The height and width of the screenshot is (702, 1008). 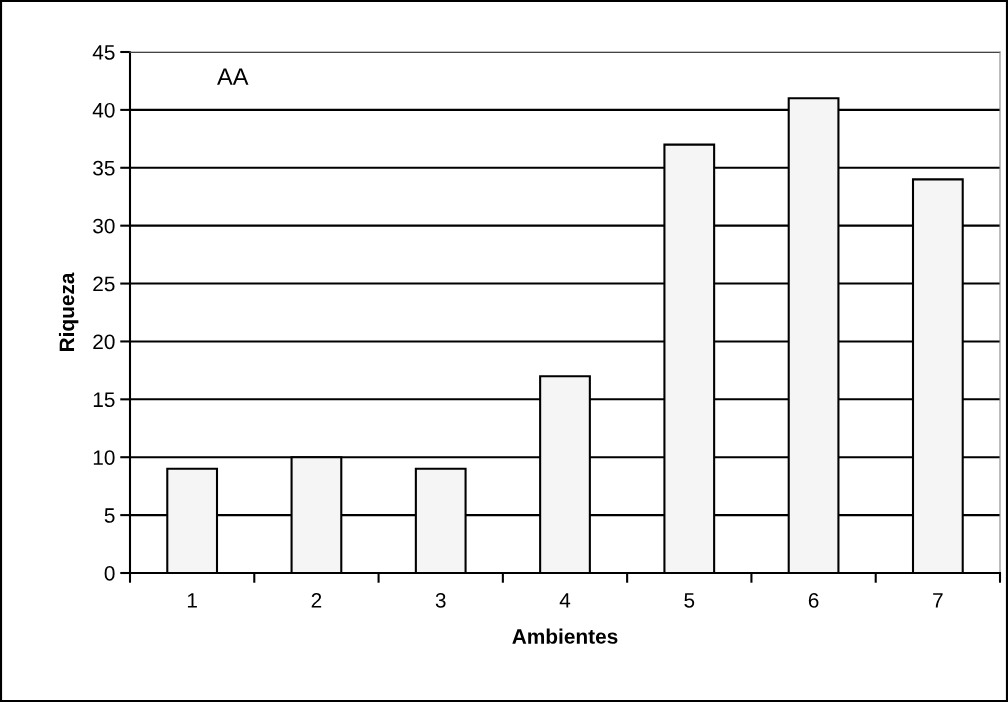 I want to click on x-axis-title: Ambientes, so click(x=565, y=636).